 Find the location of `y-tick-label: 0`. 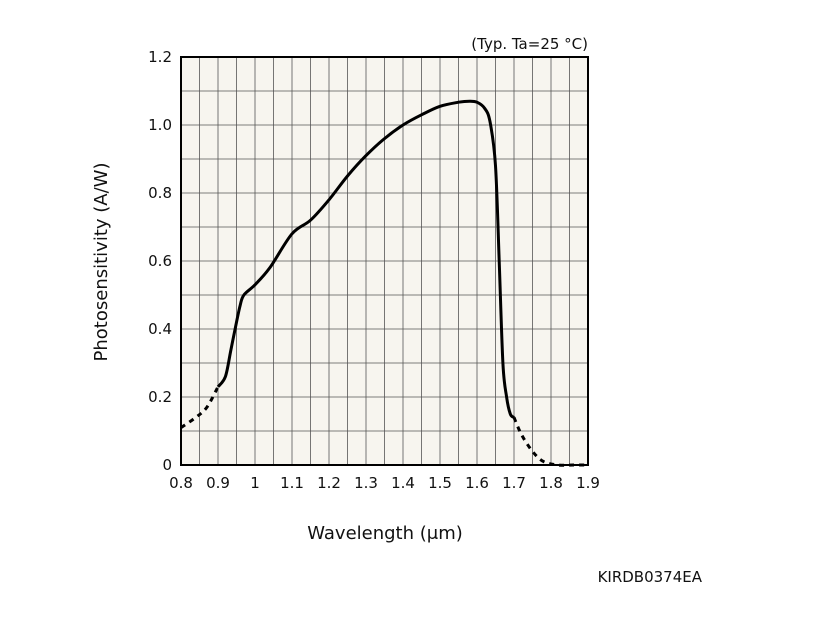

y-tick-label: 0 is located at coordinates (167, 465).